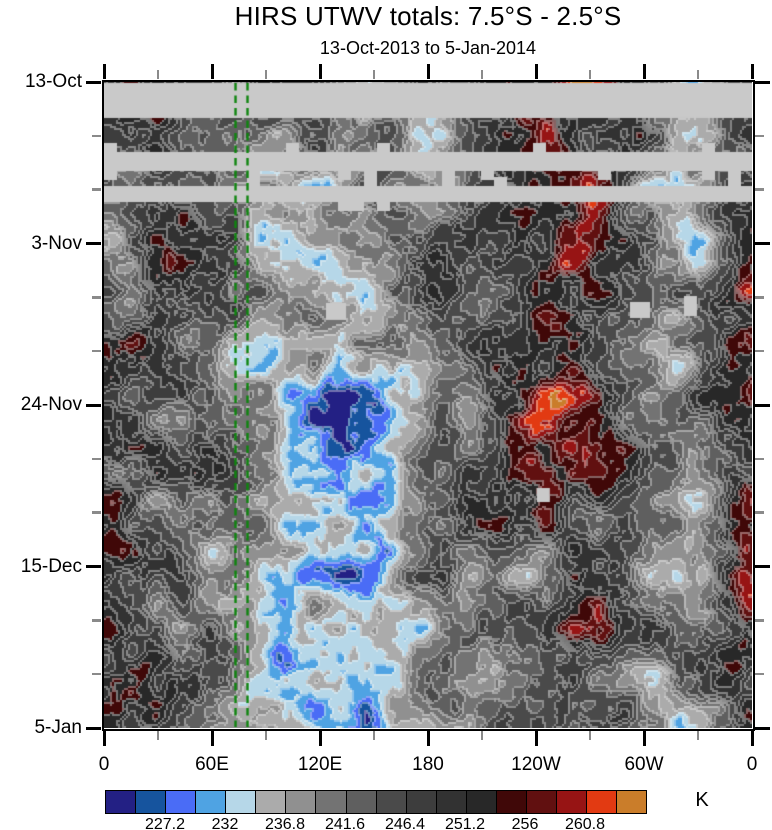  I want to click on x-axis-tick-label: 120E, so click(320, 764).